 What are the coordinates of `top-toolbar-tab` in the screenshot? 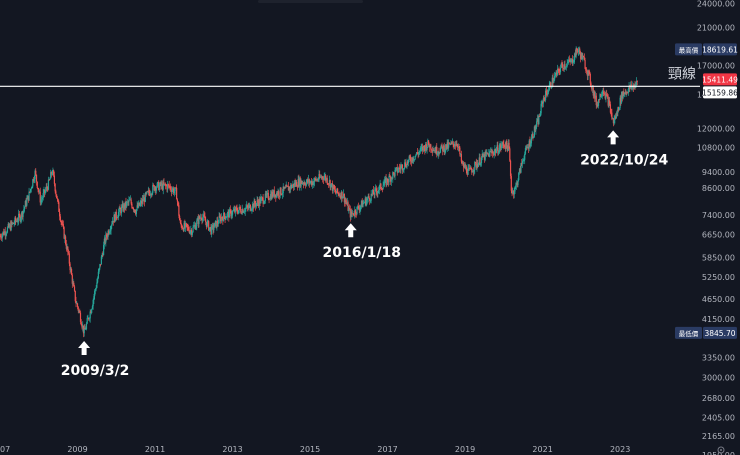 It's located at (310, 1).